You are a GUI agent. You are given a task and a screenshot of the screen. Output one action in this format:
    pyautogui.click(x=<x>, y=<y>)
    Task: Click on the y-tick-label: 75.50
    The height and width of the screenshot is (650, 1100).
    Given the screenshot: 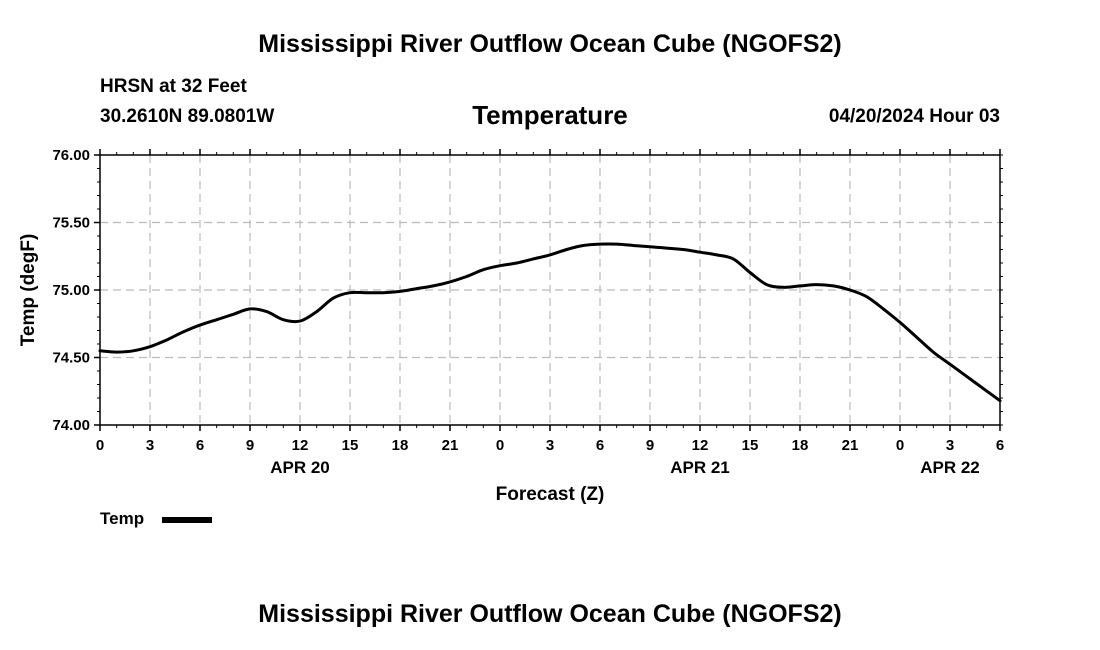 What is the action you would take?
    pyautogui.click(x=71, y=223)
    